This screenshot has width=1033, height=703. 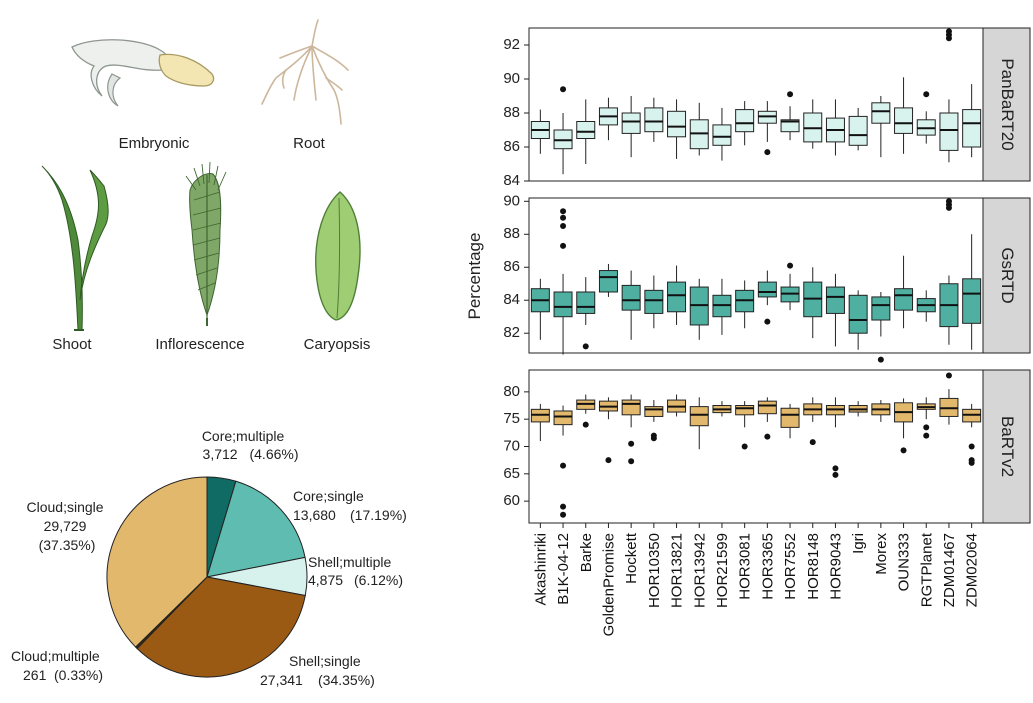 What do you see at coordinates (767, 277) in the screenshot?
I see `boxplot-panel: GsRTD 82 84 86 88 90` at bounding box center [767, 277].